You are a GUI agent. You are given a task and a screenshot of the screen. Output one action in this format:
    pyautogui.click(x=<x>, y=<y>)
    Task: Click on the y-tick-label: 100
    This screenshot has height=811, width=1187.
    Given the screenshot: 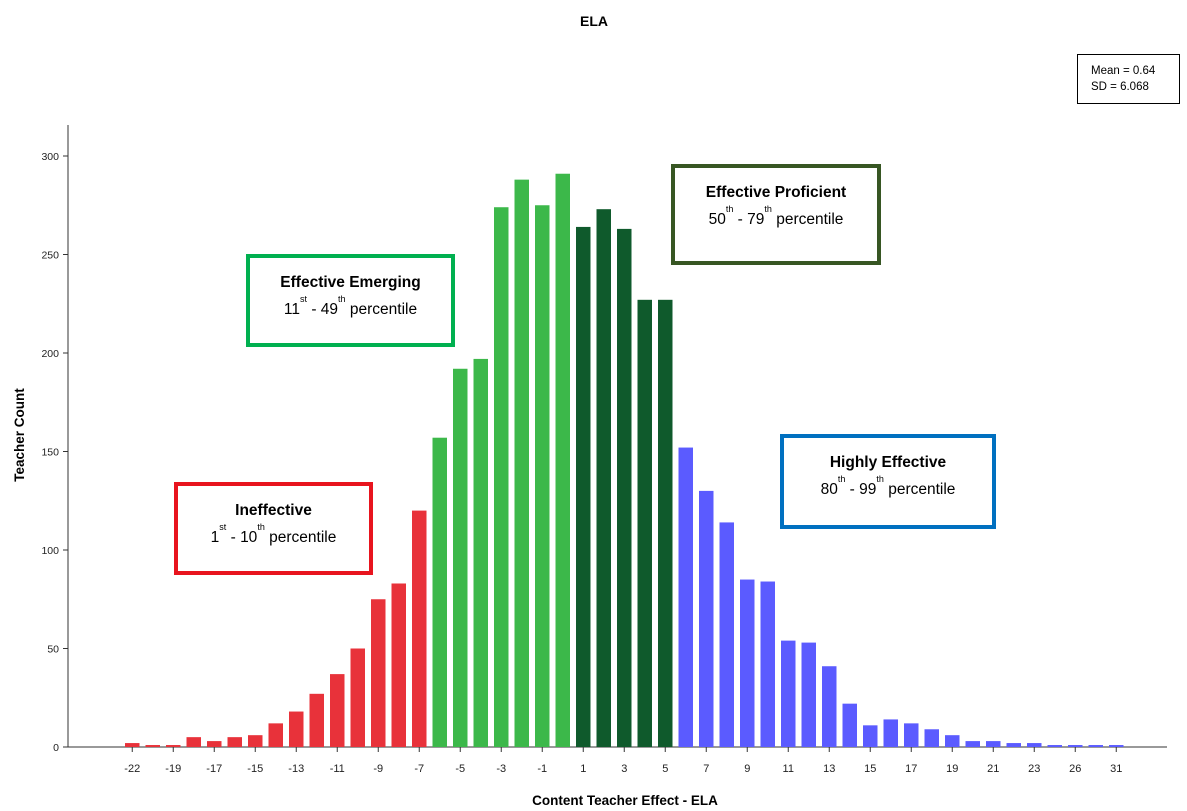 What is the action you would take?
    pyautogui.click(x=50, y=551)
    